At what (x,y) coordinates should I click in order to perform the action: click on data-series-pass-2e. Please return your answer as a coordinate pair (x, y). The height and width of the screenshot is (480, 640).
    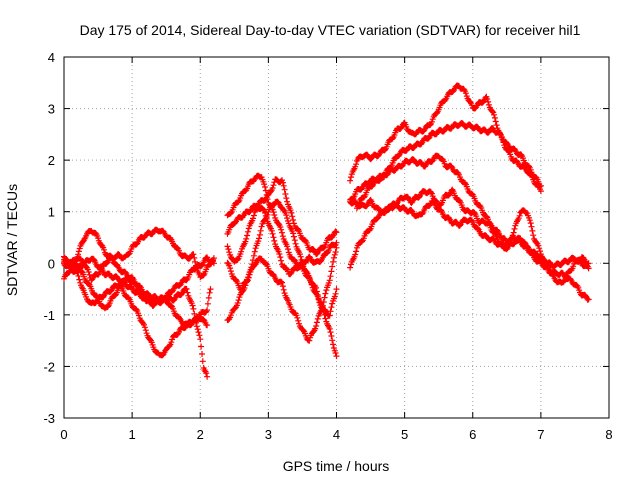
    Looking at the image, I should click on (282, 241).